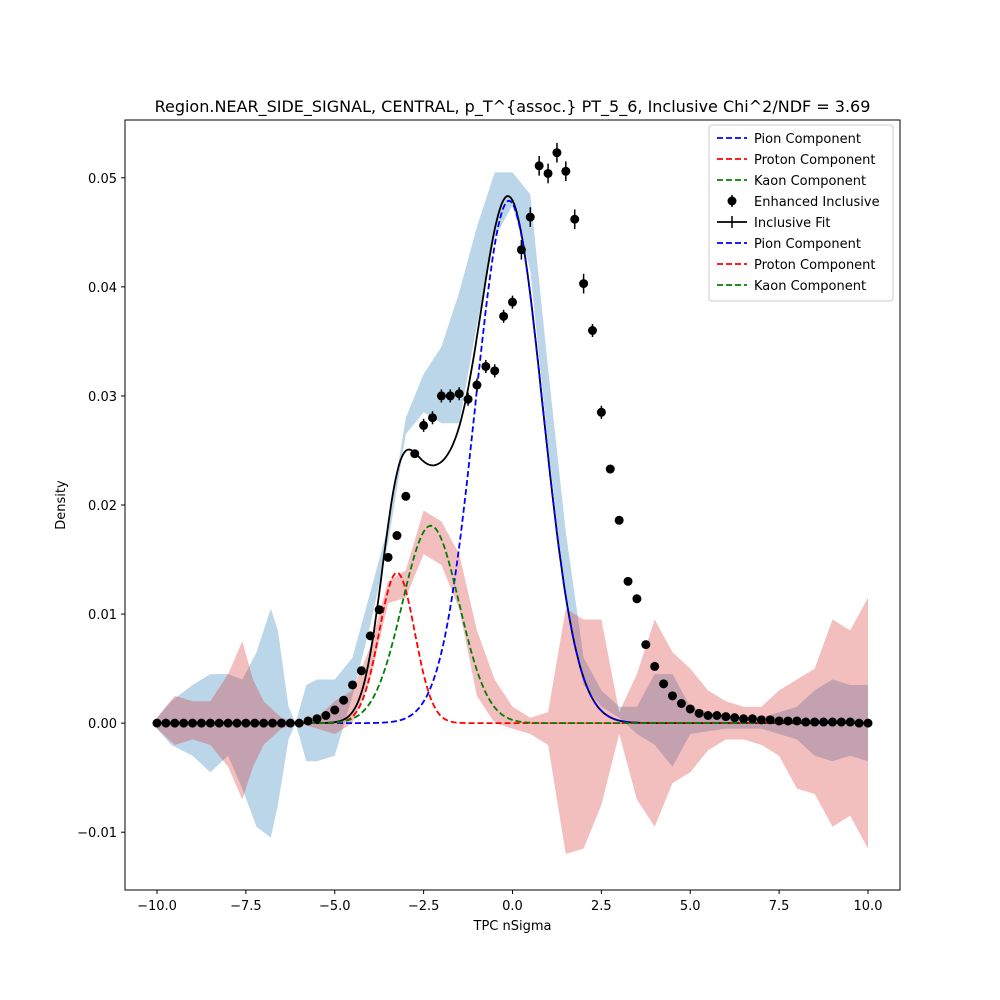 This screenshot has height=1000, width=1000. Describe the element at coordinates (157, 906) in the screenshot. I see `x-tick-label: −10.0` at that location.